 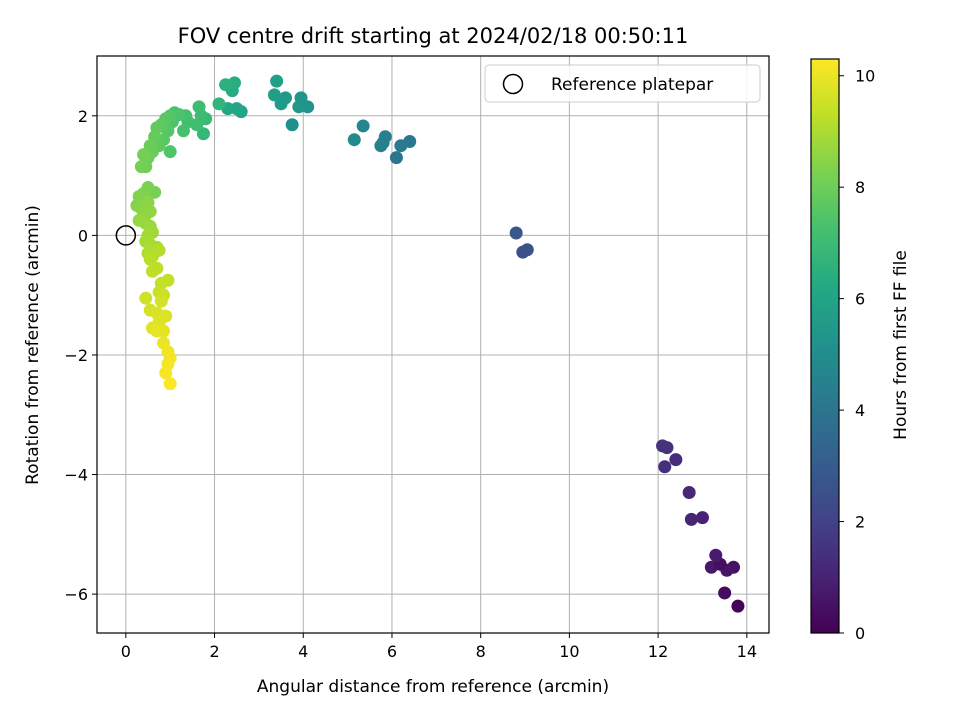 What do you see at coordinates (860, 299) in the screenshot?
I see `colorbar-tick-label: 6` at bounding box center [860, 299].